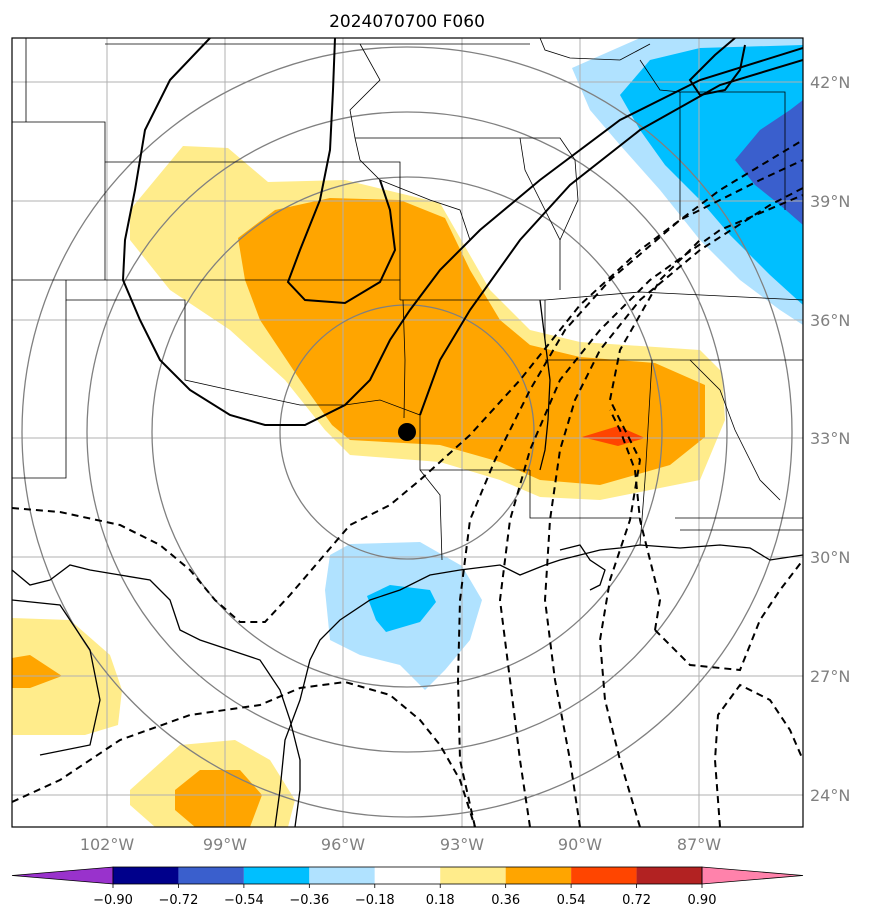  Describe the element at coordinates (702, 900) in the screenshot. I see `colorbar-label: 0.90` at that location.